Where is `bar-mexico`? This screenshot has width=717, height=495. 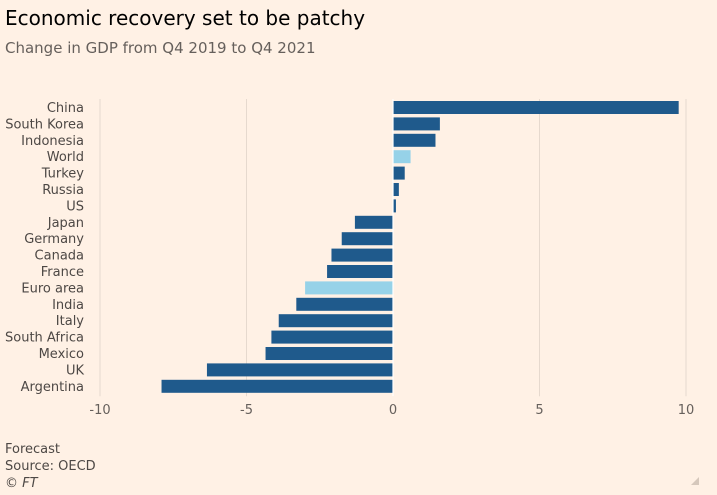
bar-mexico is located at coordinates (329, 353).